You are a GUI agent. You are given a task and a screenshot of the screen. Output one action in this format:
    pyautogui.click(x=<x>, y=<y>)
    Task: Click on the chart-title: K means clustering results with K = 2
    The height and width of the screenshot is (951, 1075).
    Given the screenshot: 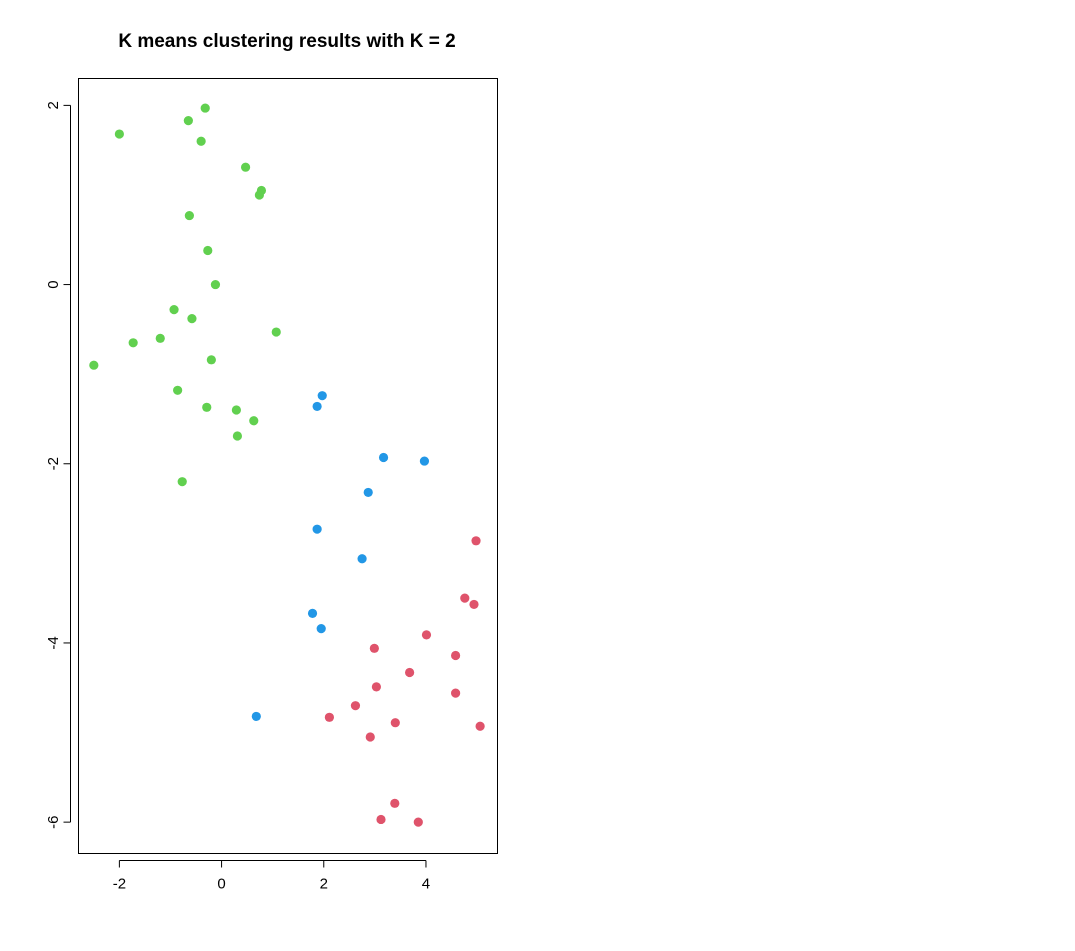 What is the action you would take?
    pyautogui.click(x=286, y=41)
    